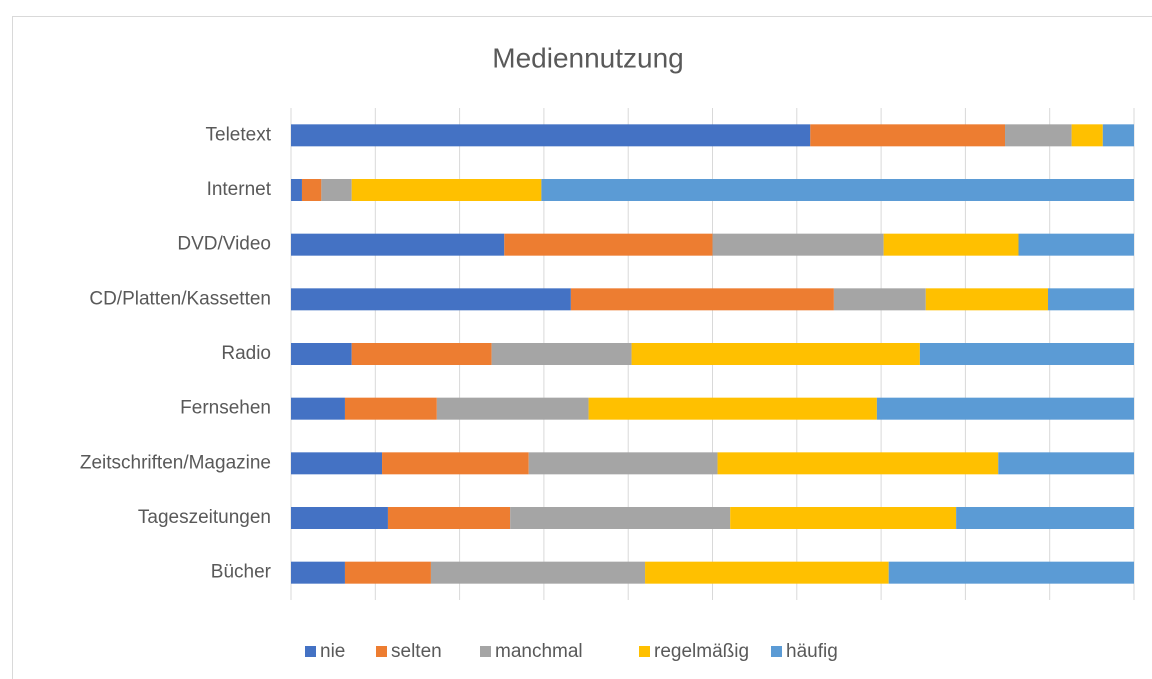 The height and width of the screenshot is (679, 1152). What do you see at coordinates (701, 651) in the screenshot?
I see `legend-label: regelmäßig` at bounding box center [701, 651].